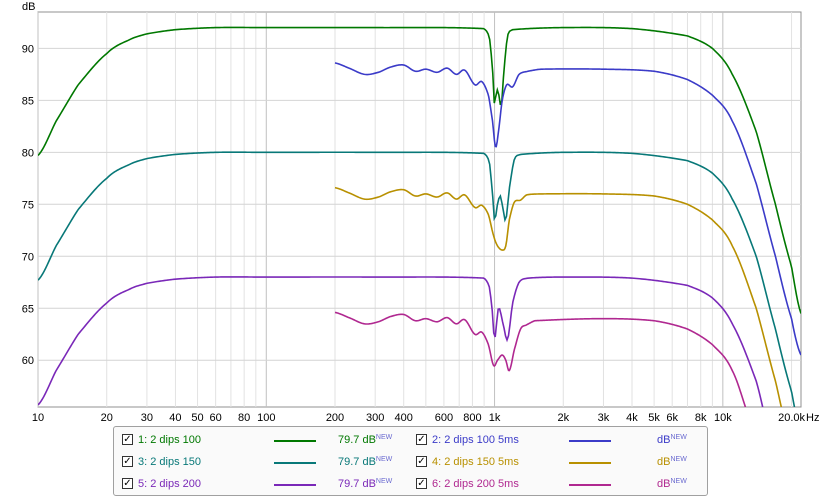 Image resolution: width=821 pixels, height=499 pixels. Describe the element at coordinates (563, 418) in the screenshot. I see `x-tick-label: 2k` at that location.